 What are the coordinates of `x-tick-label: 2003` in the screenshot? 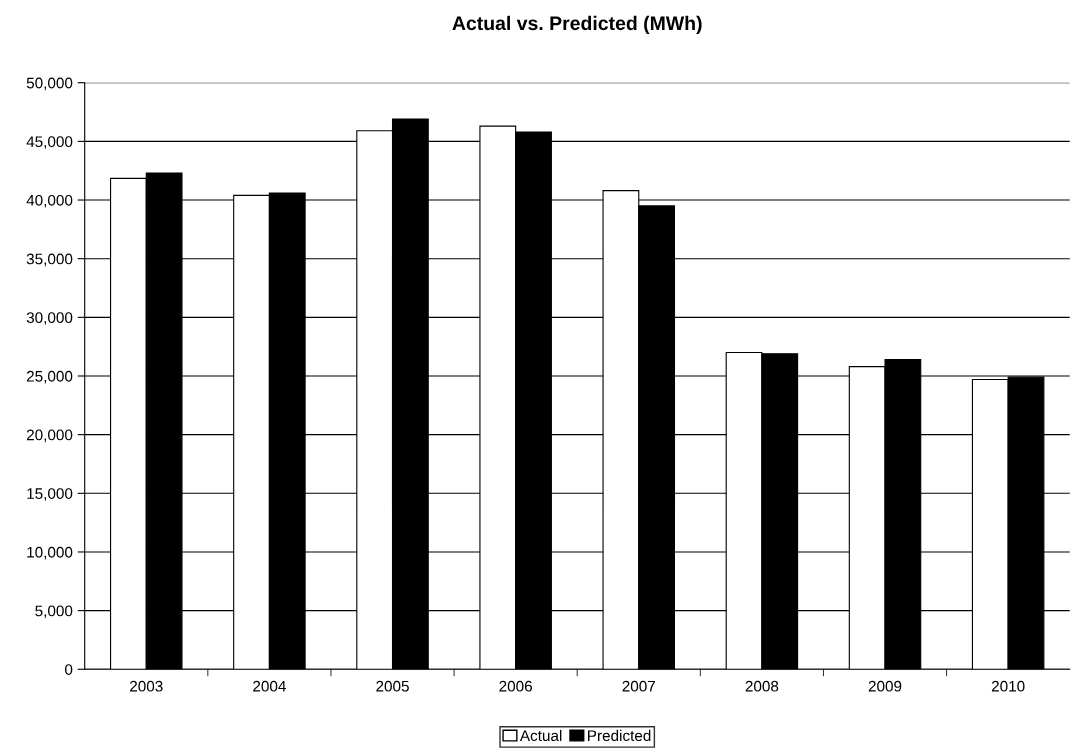 It's located at (146, 686).